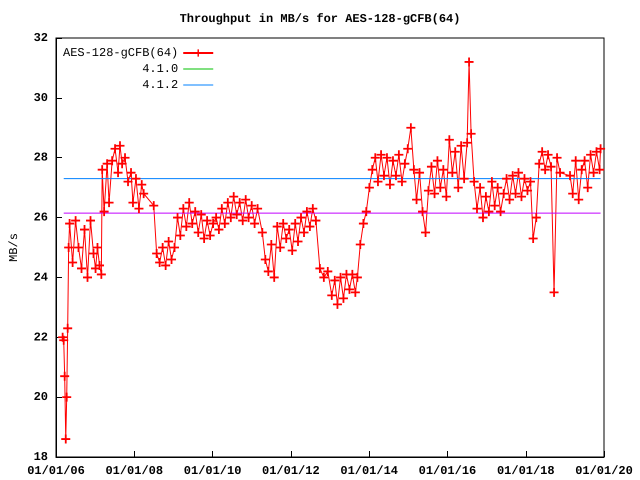 This screenshot has width=640, height=480. What do you see at coordinates (369, 471) in the screenshot?
I see `x-tick-label: 01/01/14` at bounding box center [369, 471].